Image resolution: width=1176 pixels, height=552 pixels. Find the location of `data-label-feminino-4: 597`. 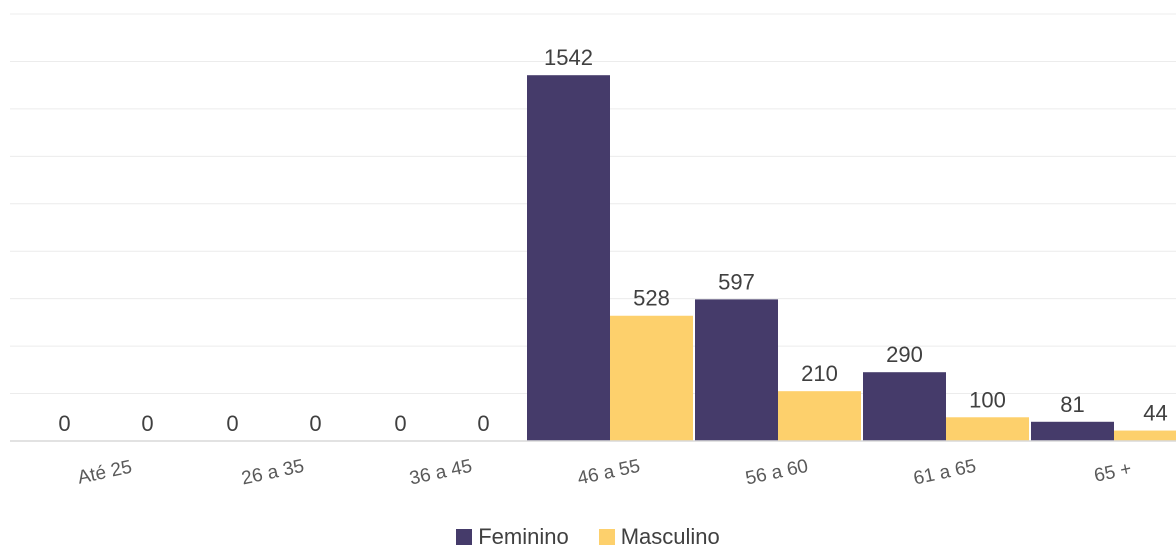

data-label-feminino-4: 597 is located at coordinates (736, 281).